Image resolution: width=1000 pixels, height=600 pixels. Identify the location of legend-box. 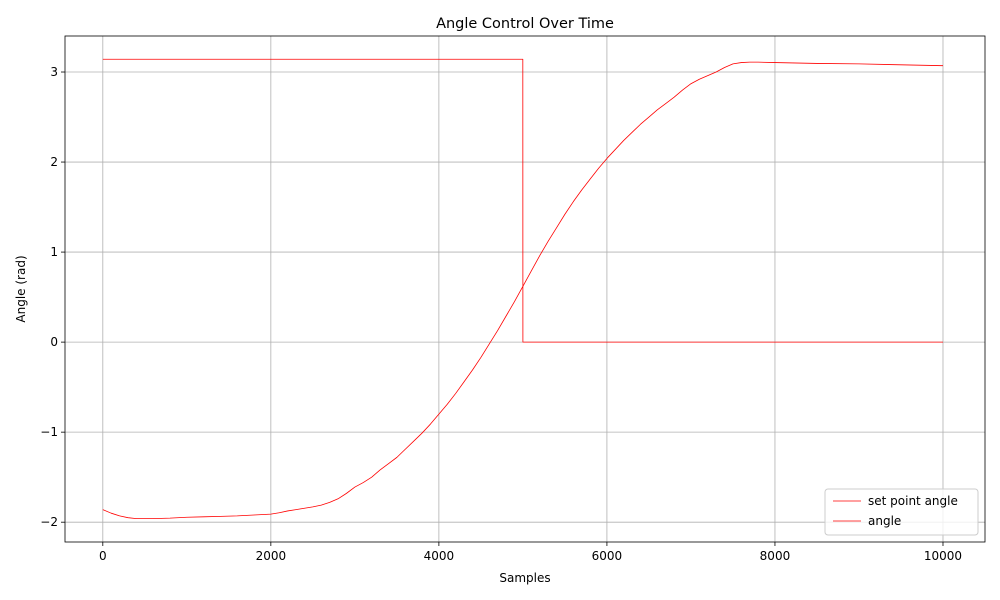
(901, 512).